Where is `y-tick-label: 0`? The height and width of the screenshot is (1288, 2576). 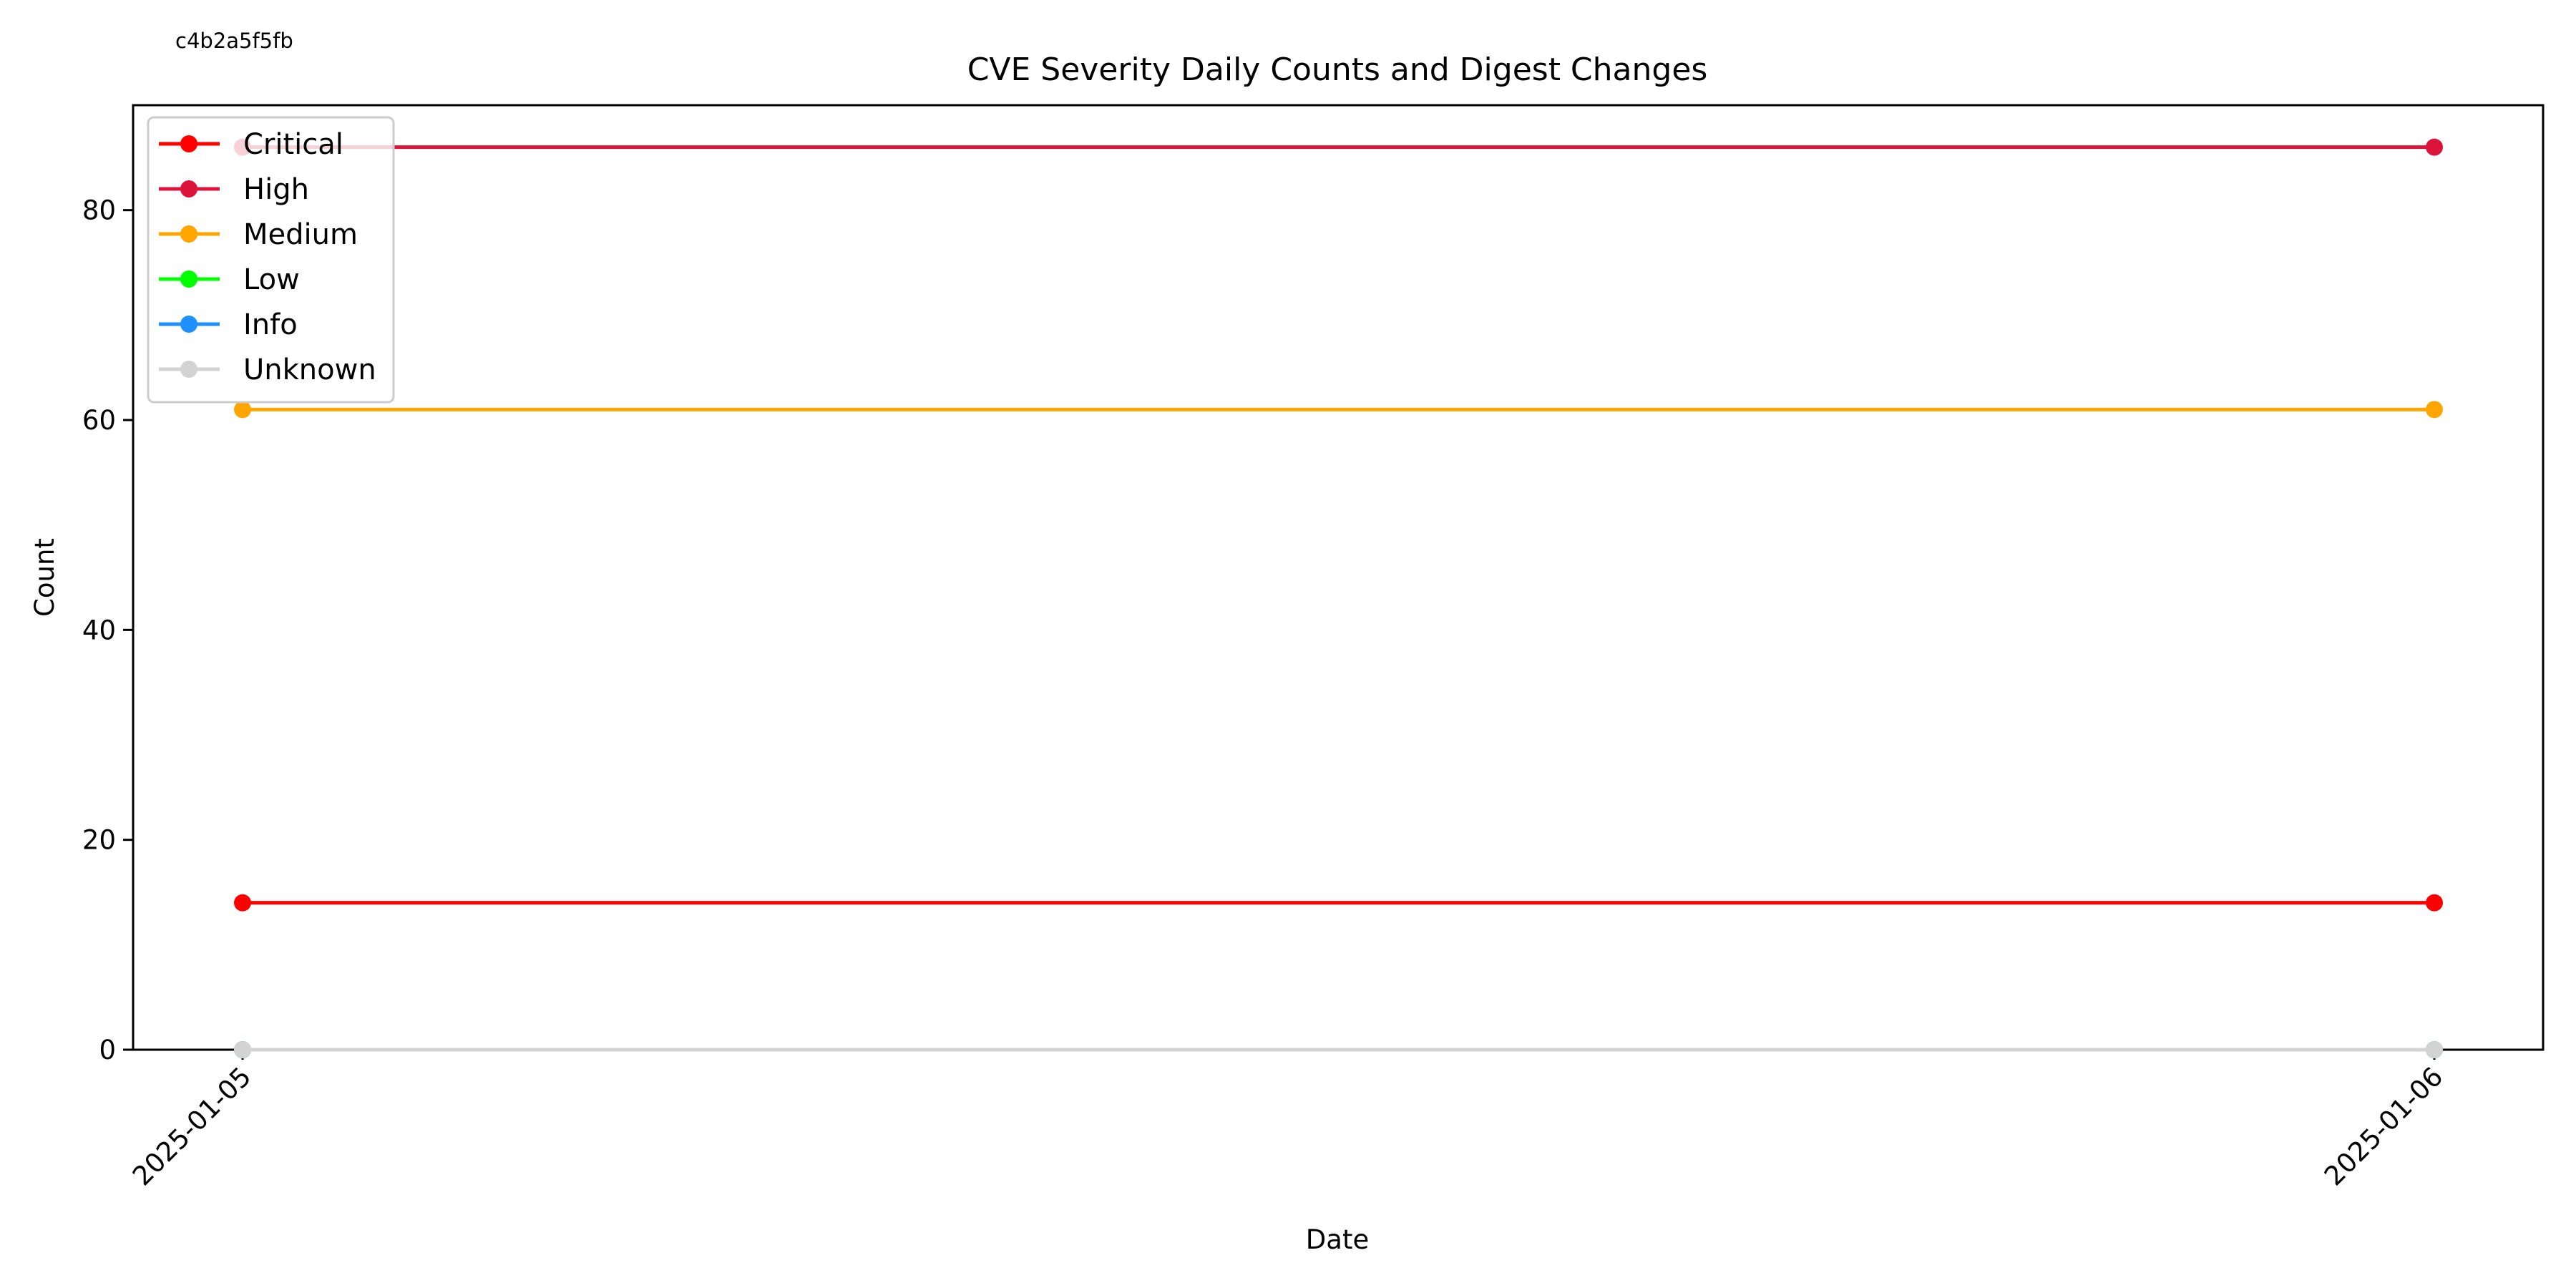
y-tick-label: 0 is located at coordinates (107, 1050).